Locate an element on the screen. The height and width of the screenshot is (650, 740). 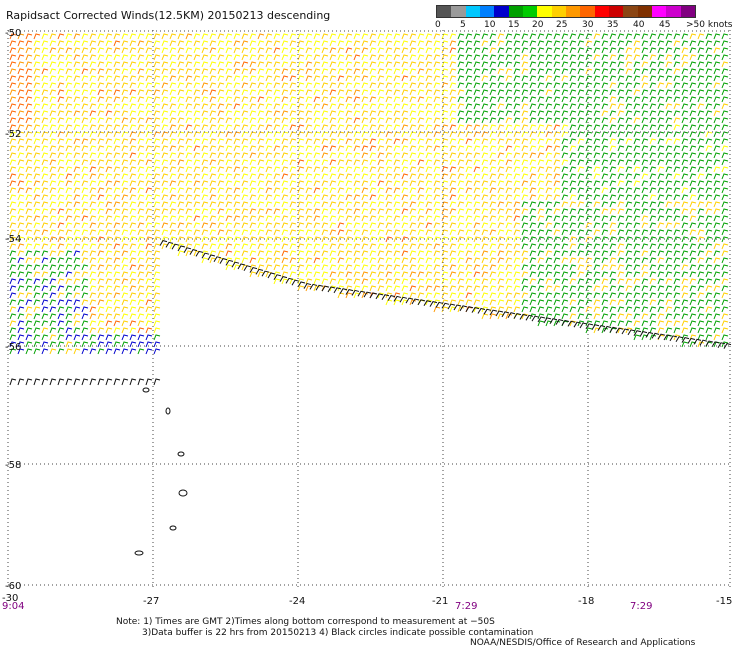
colorbar-label: 35 is located at coordinates (613, 25).